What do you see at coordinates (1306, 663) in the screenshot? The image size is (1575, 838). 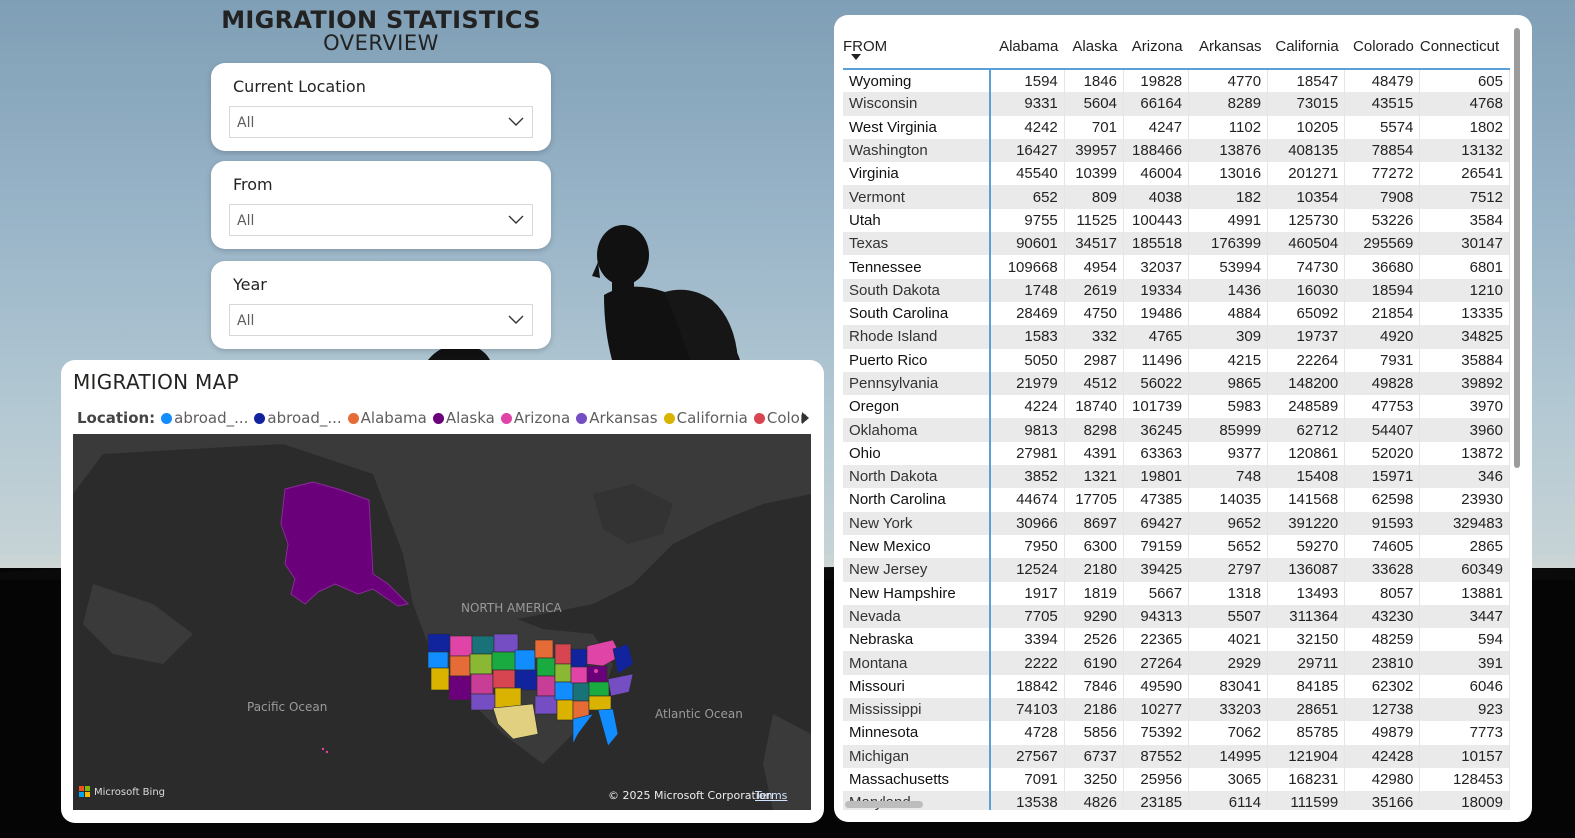 I see `table-cell: 29711` at bounding box center [1306, 663].